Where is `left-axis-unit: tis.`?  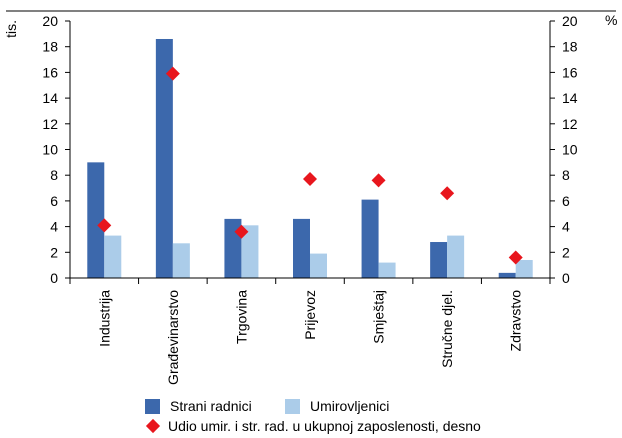 left-axis-unit: tis. is located at coordinates (11, 29).